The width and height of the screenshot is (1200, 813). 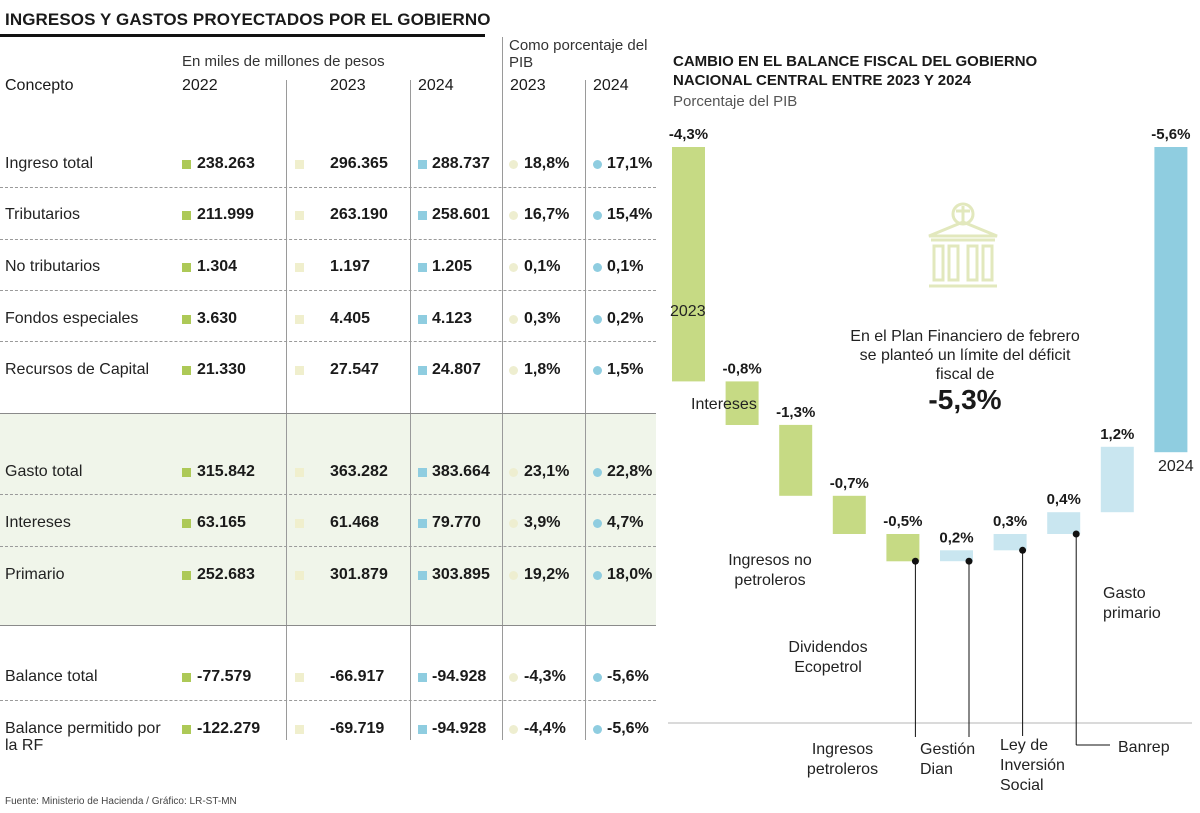 What do you see at coordinates (1064, 499) in the screenshot?
I see `value-label: 0,4%` at bounding box center [1064, 499].